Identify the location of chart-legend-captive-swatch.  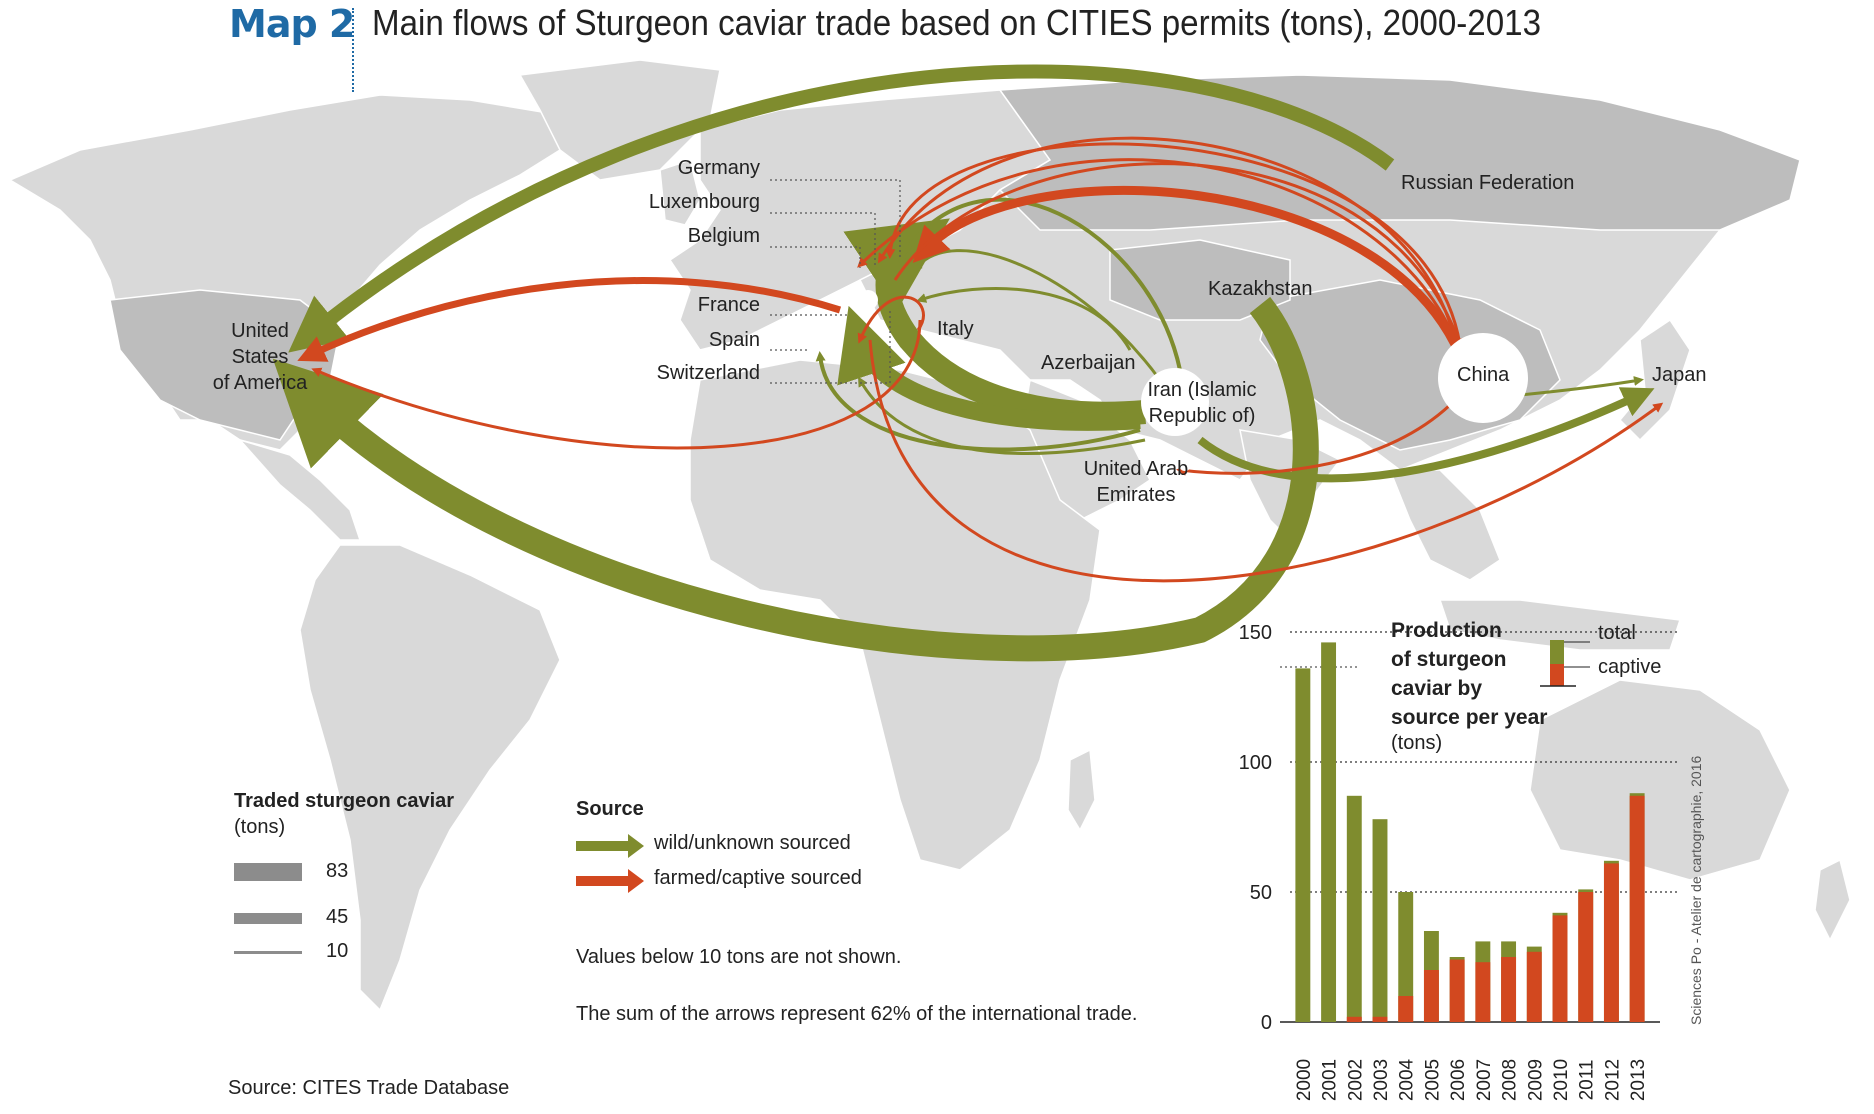
(1557, 675).